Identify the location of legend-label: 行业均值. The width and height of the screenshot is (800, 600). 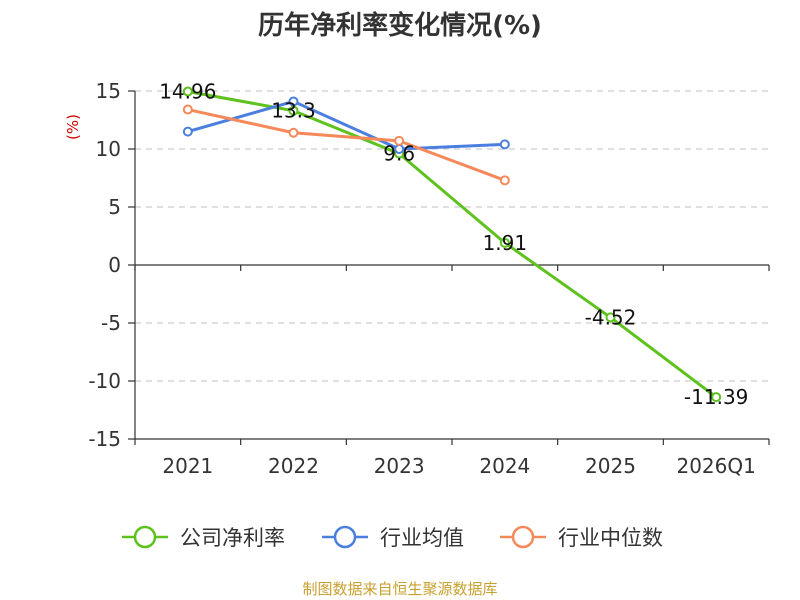
(422, 538).